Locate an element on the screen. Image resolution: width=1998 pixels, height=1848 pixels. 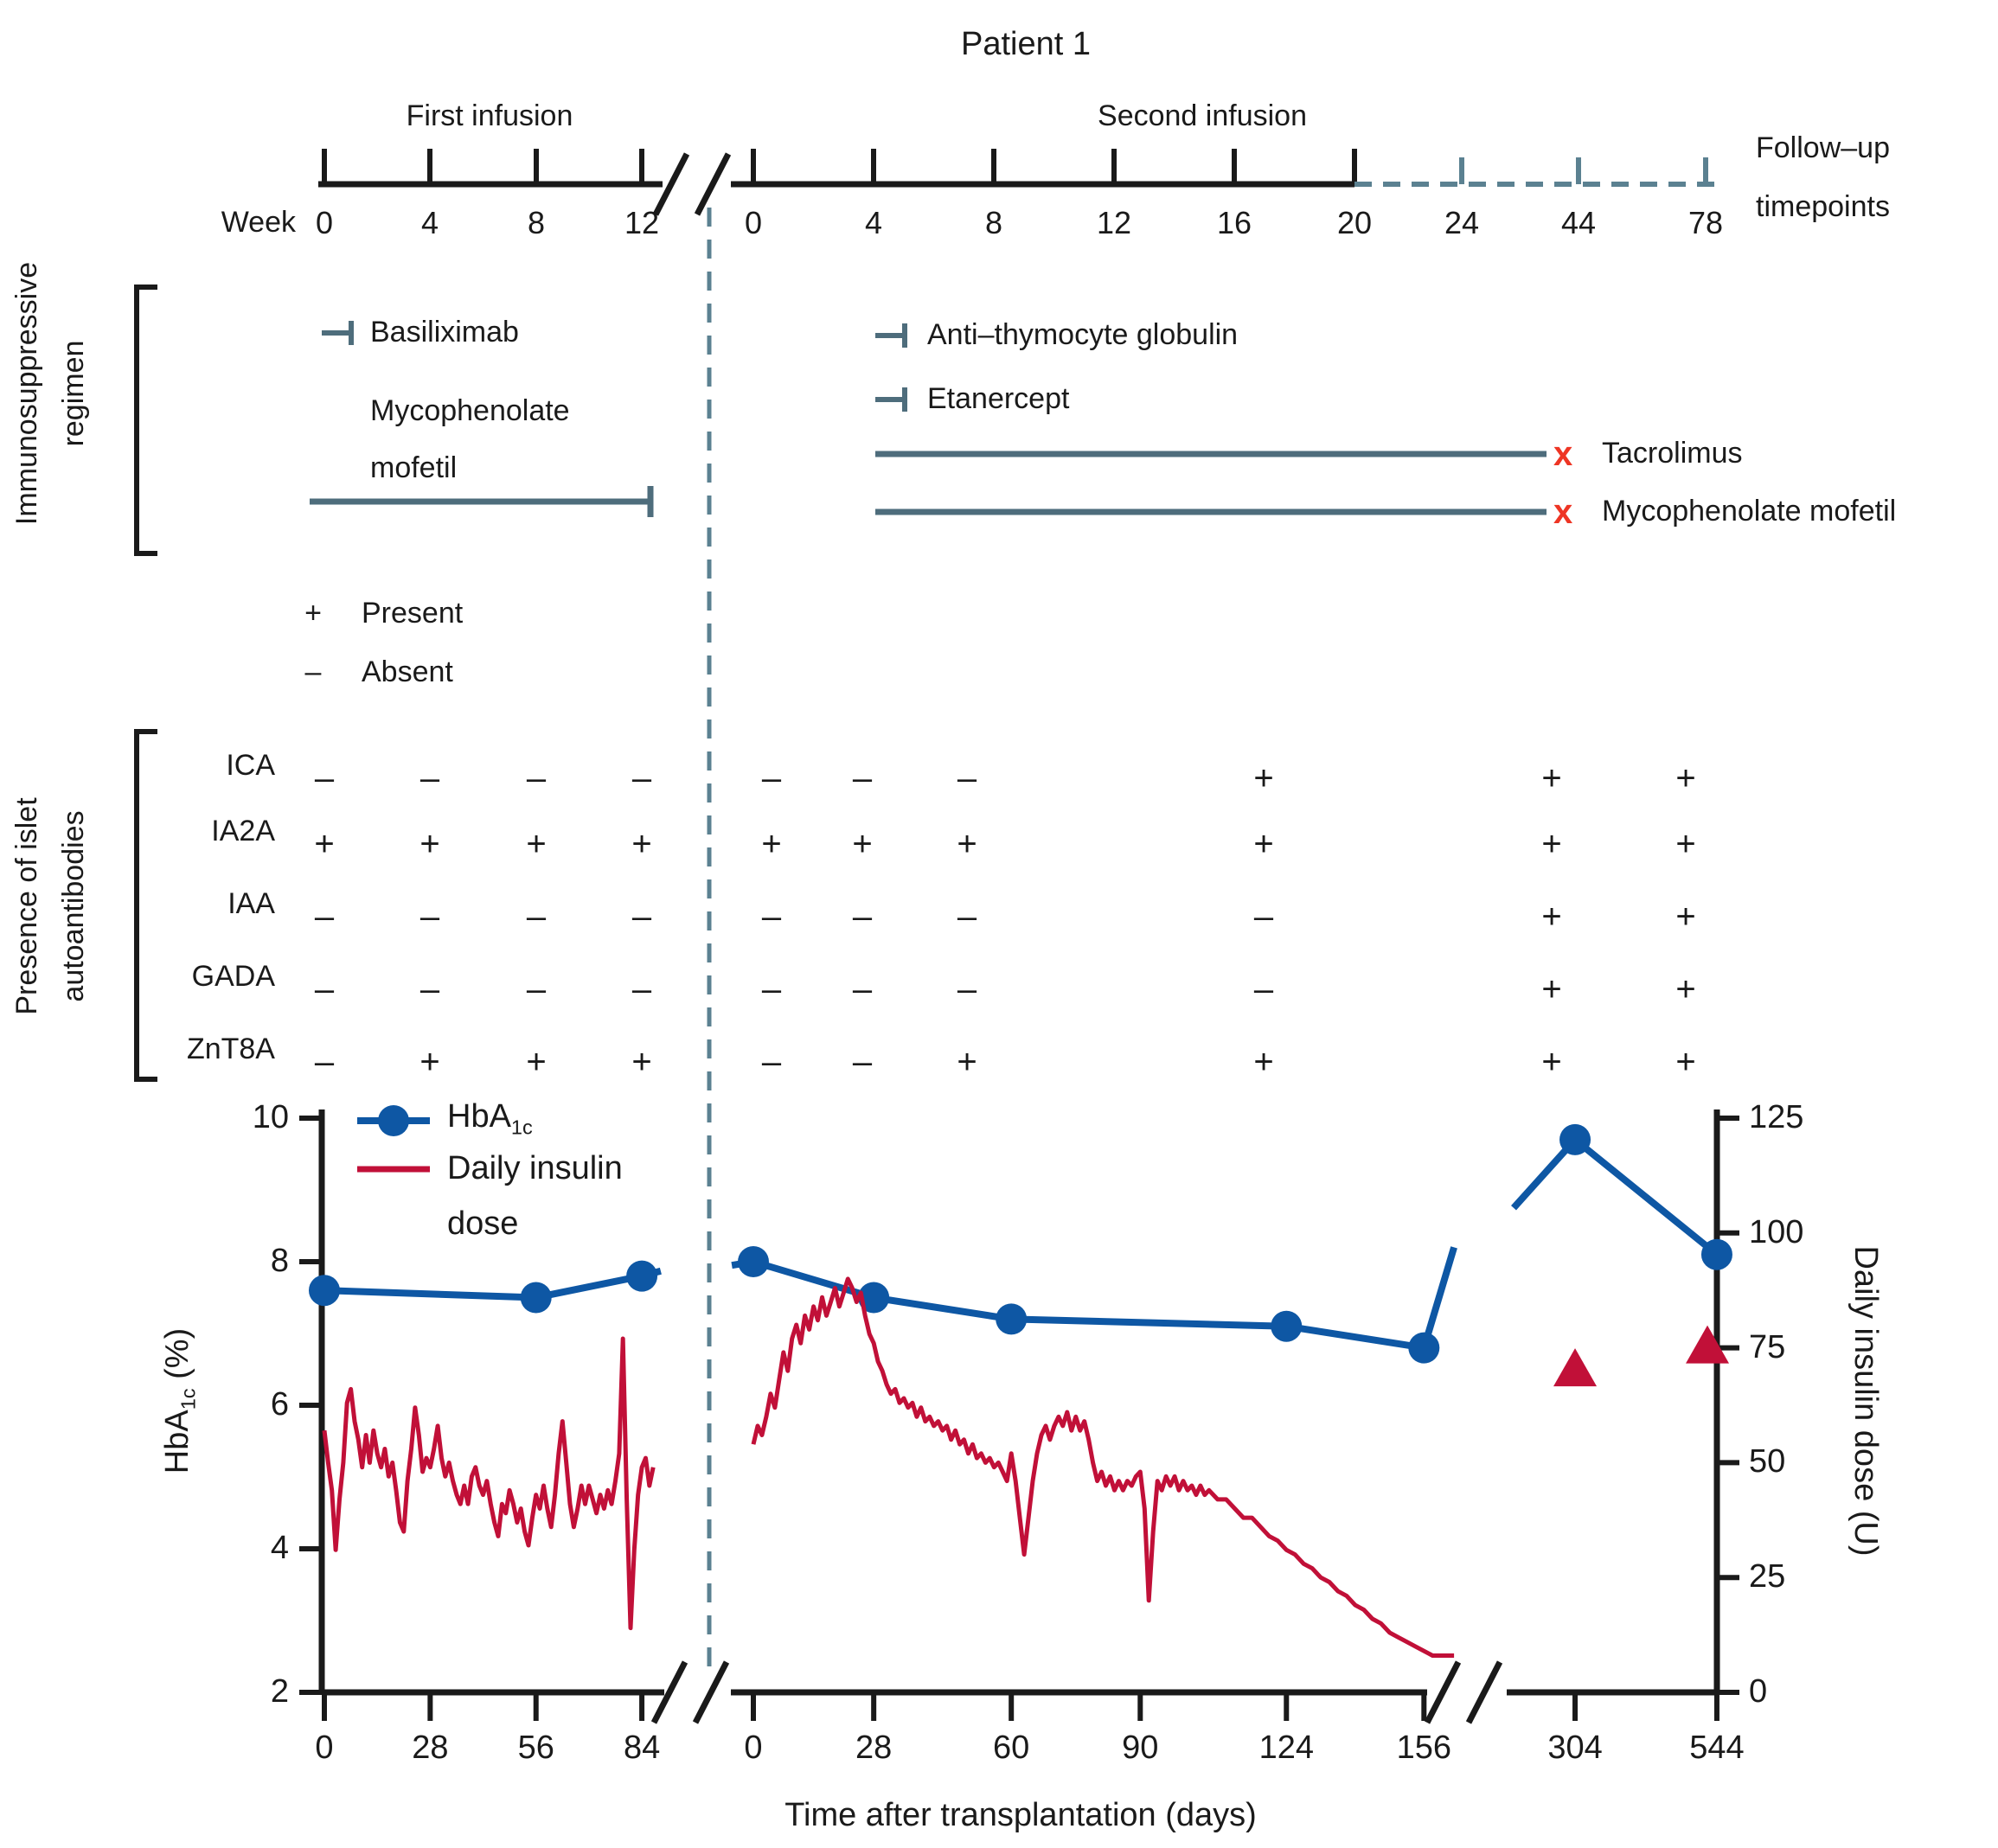
followup-label-line1: Follow–up is located at coordinates (1823, 148).